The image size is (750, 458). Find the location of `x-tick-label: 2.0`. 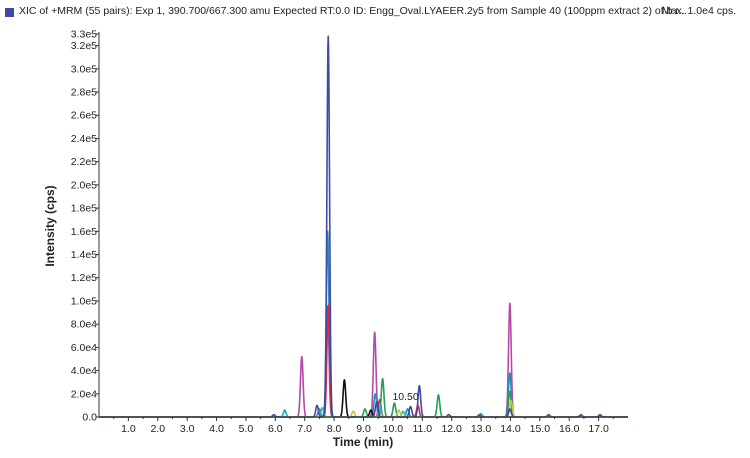

x-tick-label: 2.0 is located at coordinates (157, 429).